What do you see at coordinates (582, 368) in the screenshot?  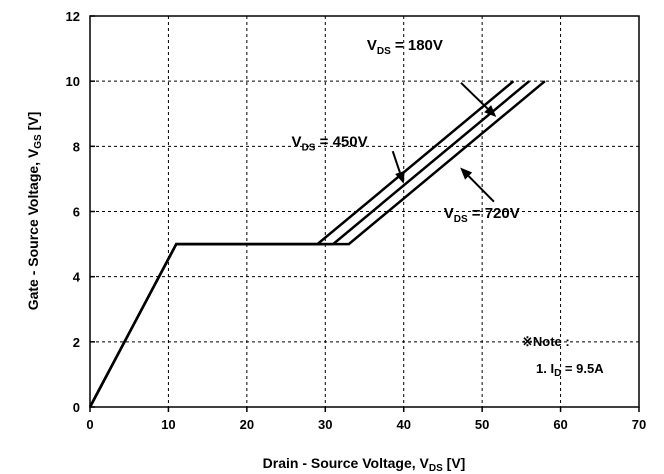 I see `note-line-rest: = 9.5A` at bounding box center [582, 368].